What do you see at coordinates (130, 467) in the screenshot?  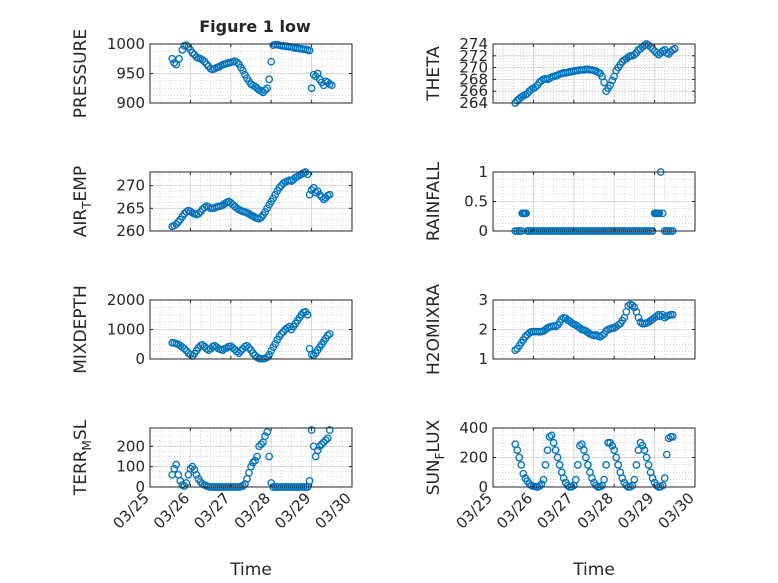 I see `y-tick-label: 100` at bounding box center [130, 467].